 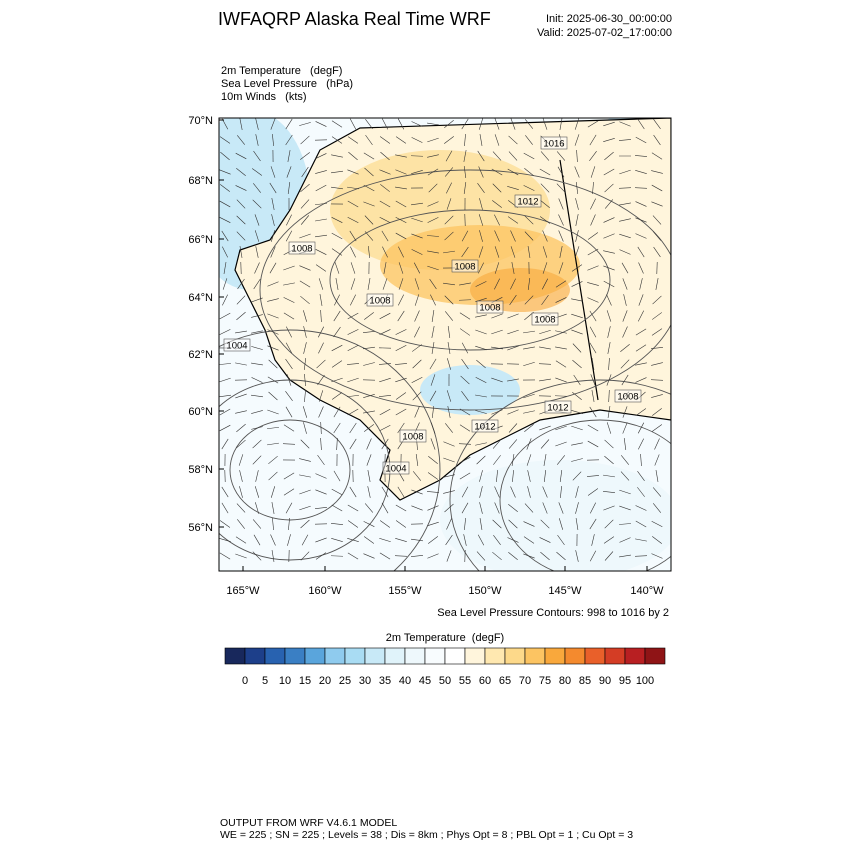 What do you see at coordinates (565, 681) in the screenshot?
I see `colorbar-tick-label: 80` at bounding box center [565, 681].